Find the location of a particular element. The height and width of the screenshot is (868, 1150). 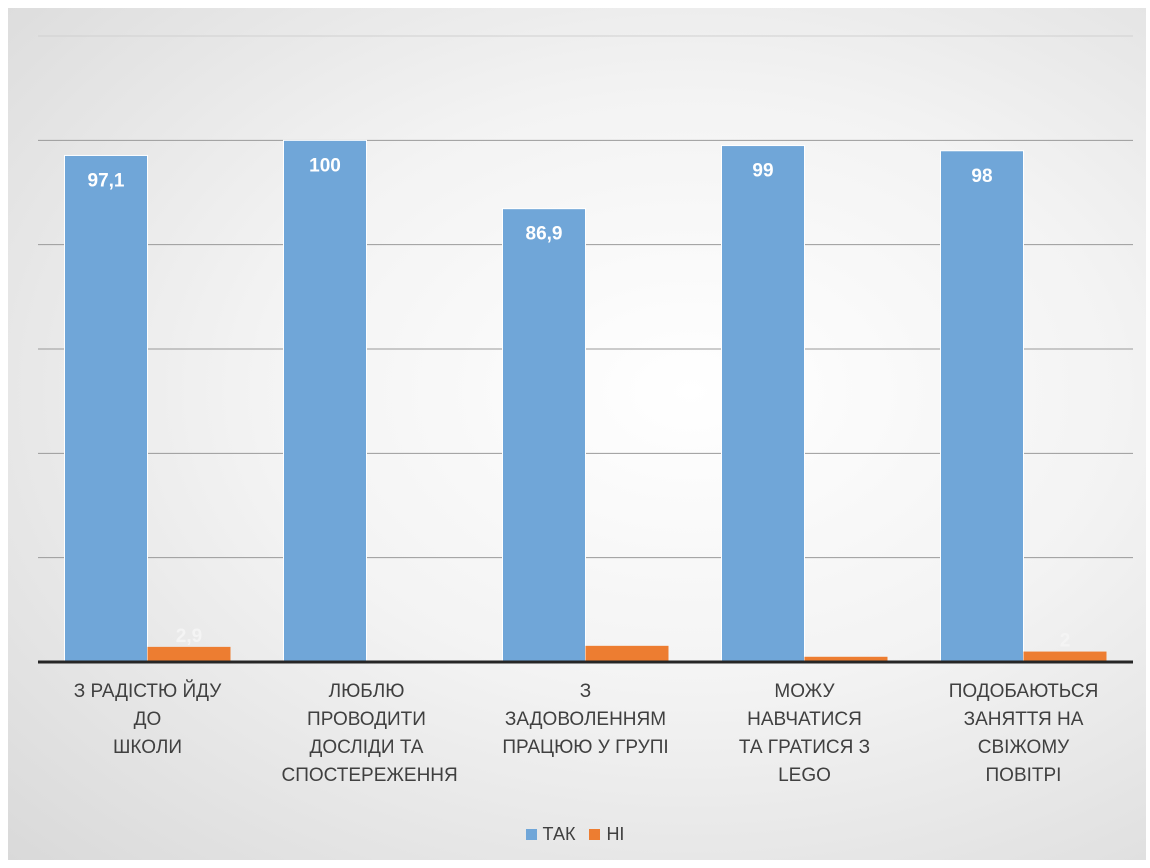

legend-swatch-ni is located at coordinates (595, 834).